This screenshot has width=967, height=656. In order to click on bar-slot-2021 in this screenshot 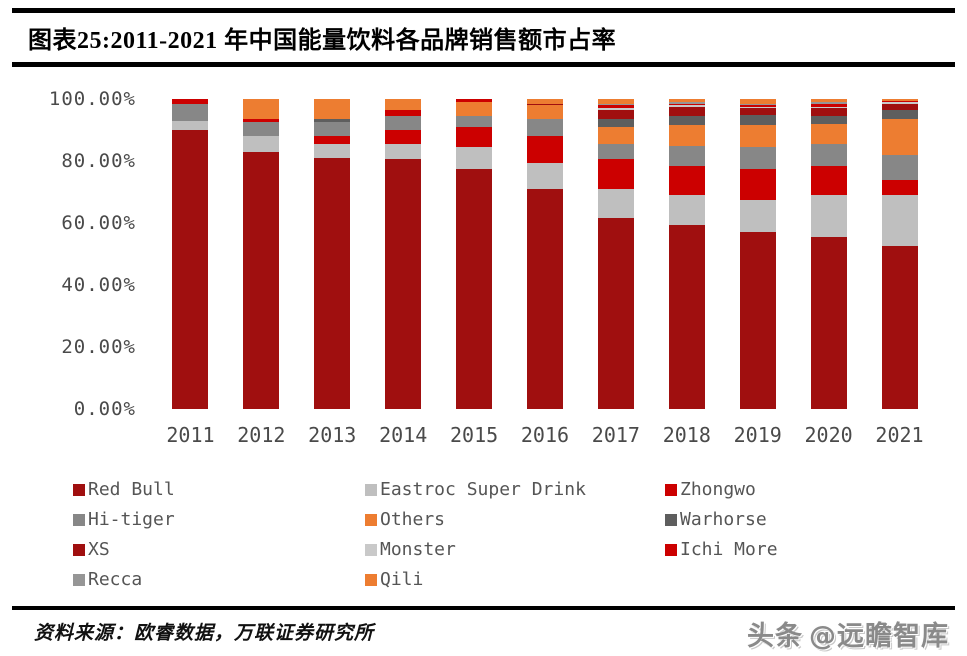, I will do `click(899, 254)`.